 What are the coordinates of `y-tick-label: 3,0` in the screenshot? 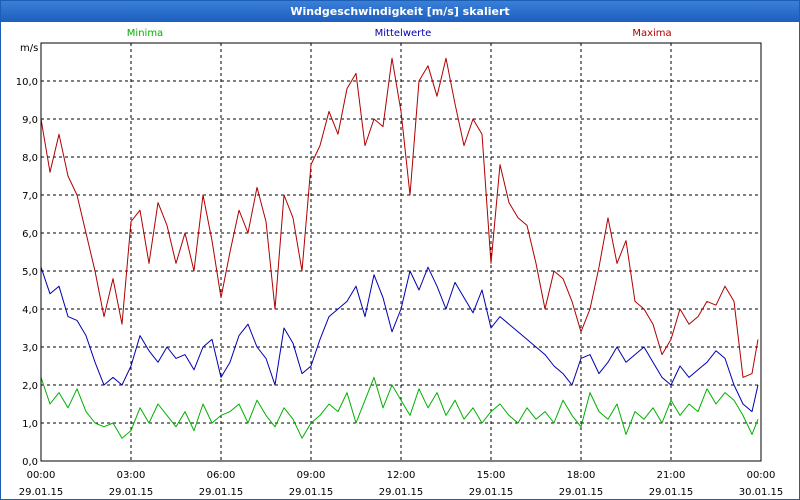 It's located at (30, 348).